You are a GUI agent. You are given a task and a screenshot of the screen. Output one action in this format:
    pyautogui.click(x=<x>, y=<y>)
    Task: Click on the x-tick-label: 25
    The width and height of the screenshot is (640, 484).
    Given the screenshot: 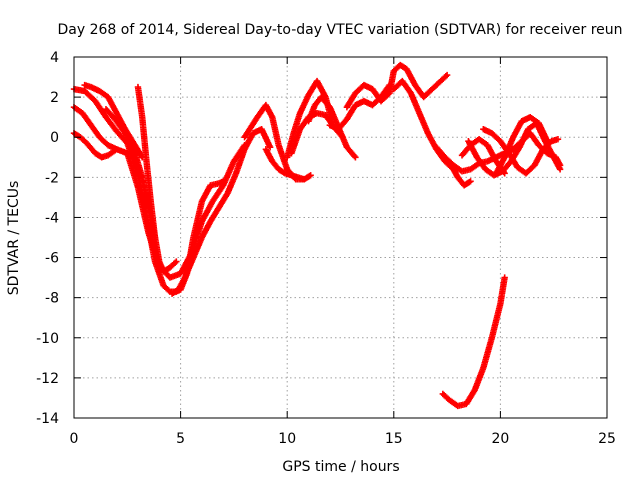 What is the action you would take?
    pyautogui.click(x=607, y=439)
    